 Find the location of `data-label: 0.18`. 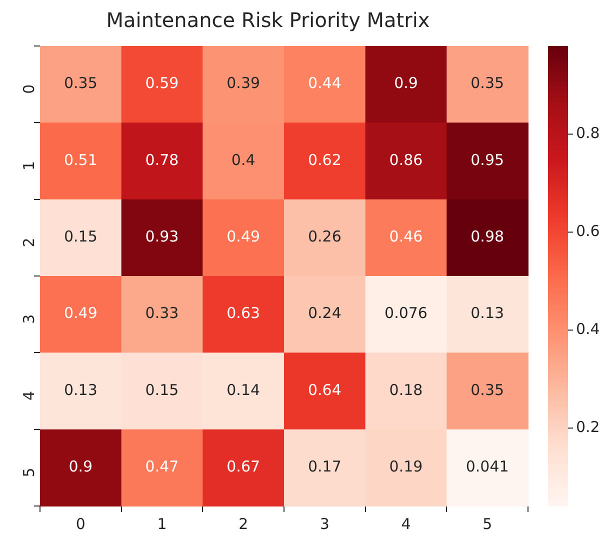

data-label: 0.18 is located at coordinates (406, 389).